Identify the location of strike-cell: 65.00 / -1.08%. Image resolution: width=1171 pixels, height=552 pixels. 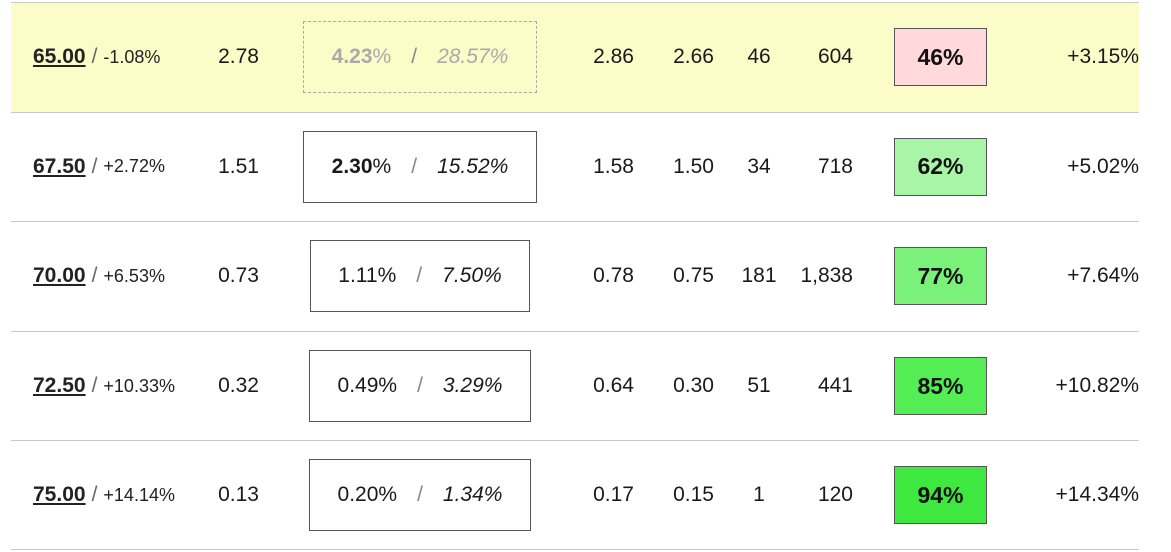
(96, 57).